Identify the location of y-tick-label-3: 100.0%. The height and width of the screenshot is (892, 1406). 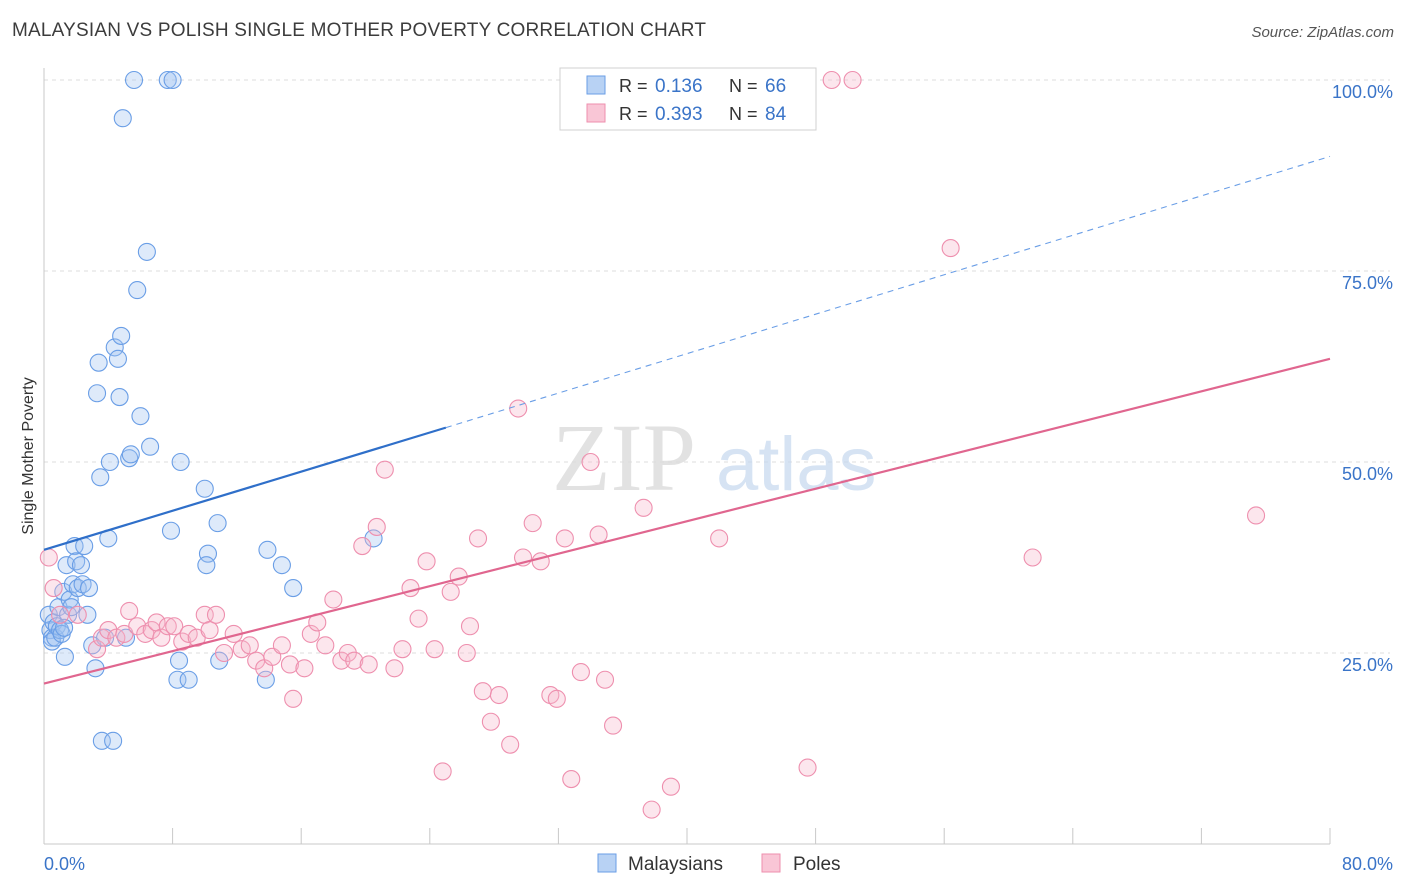
(1362, 92).